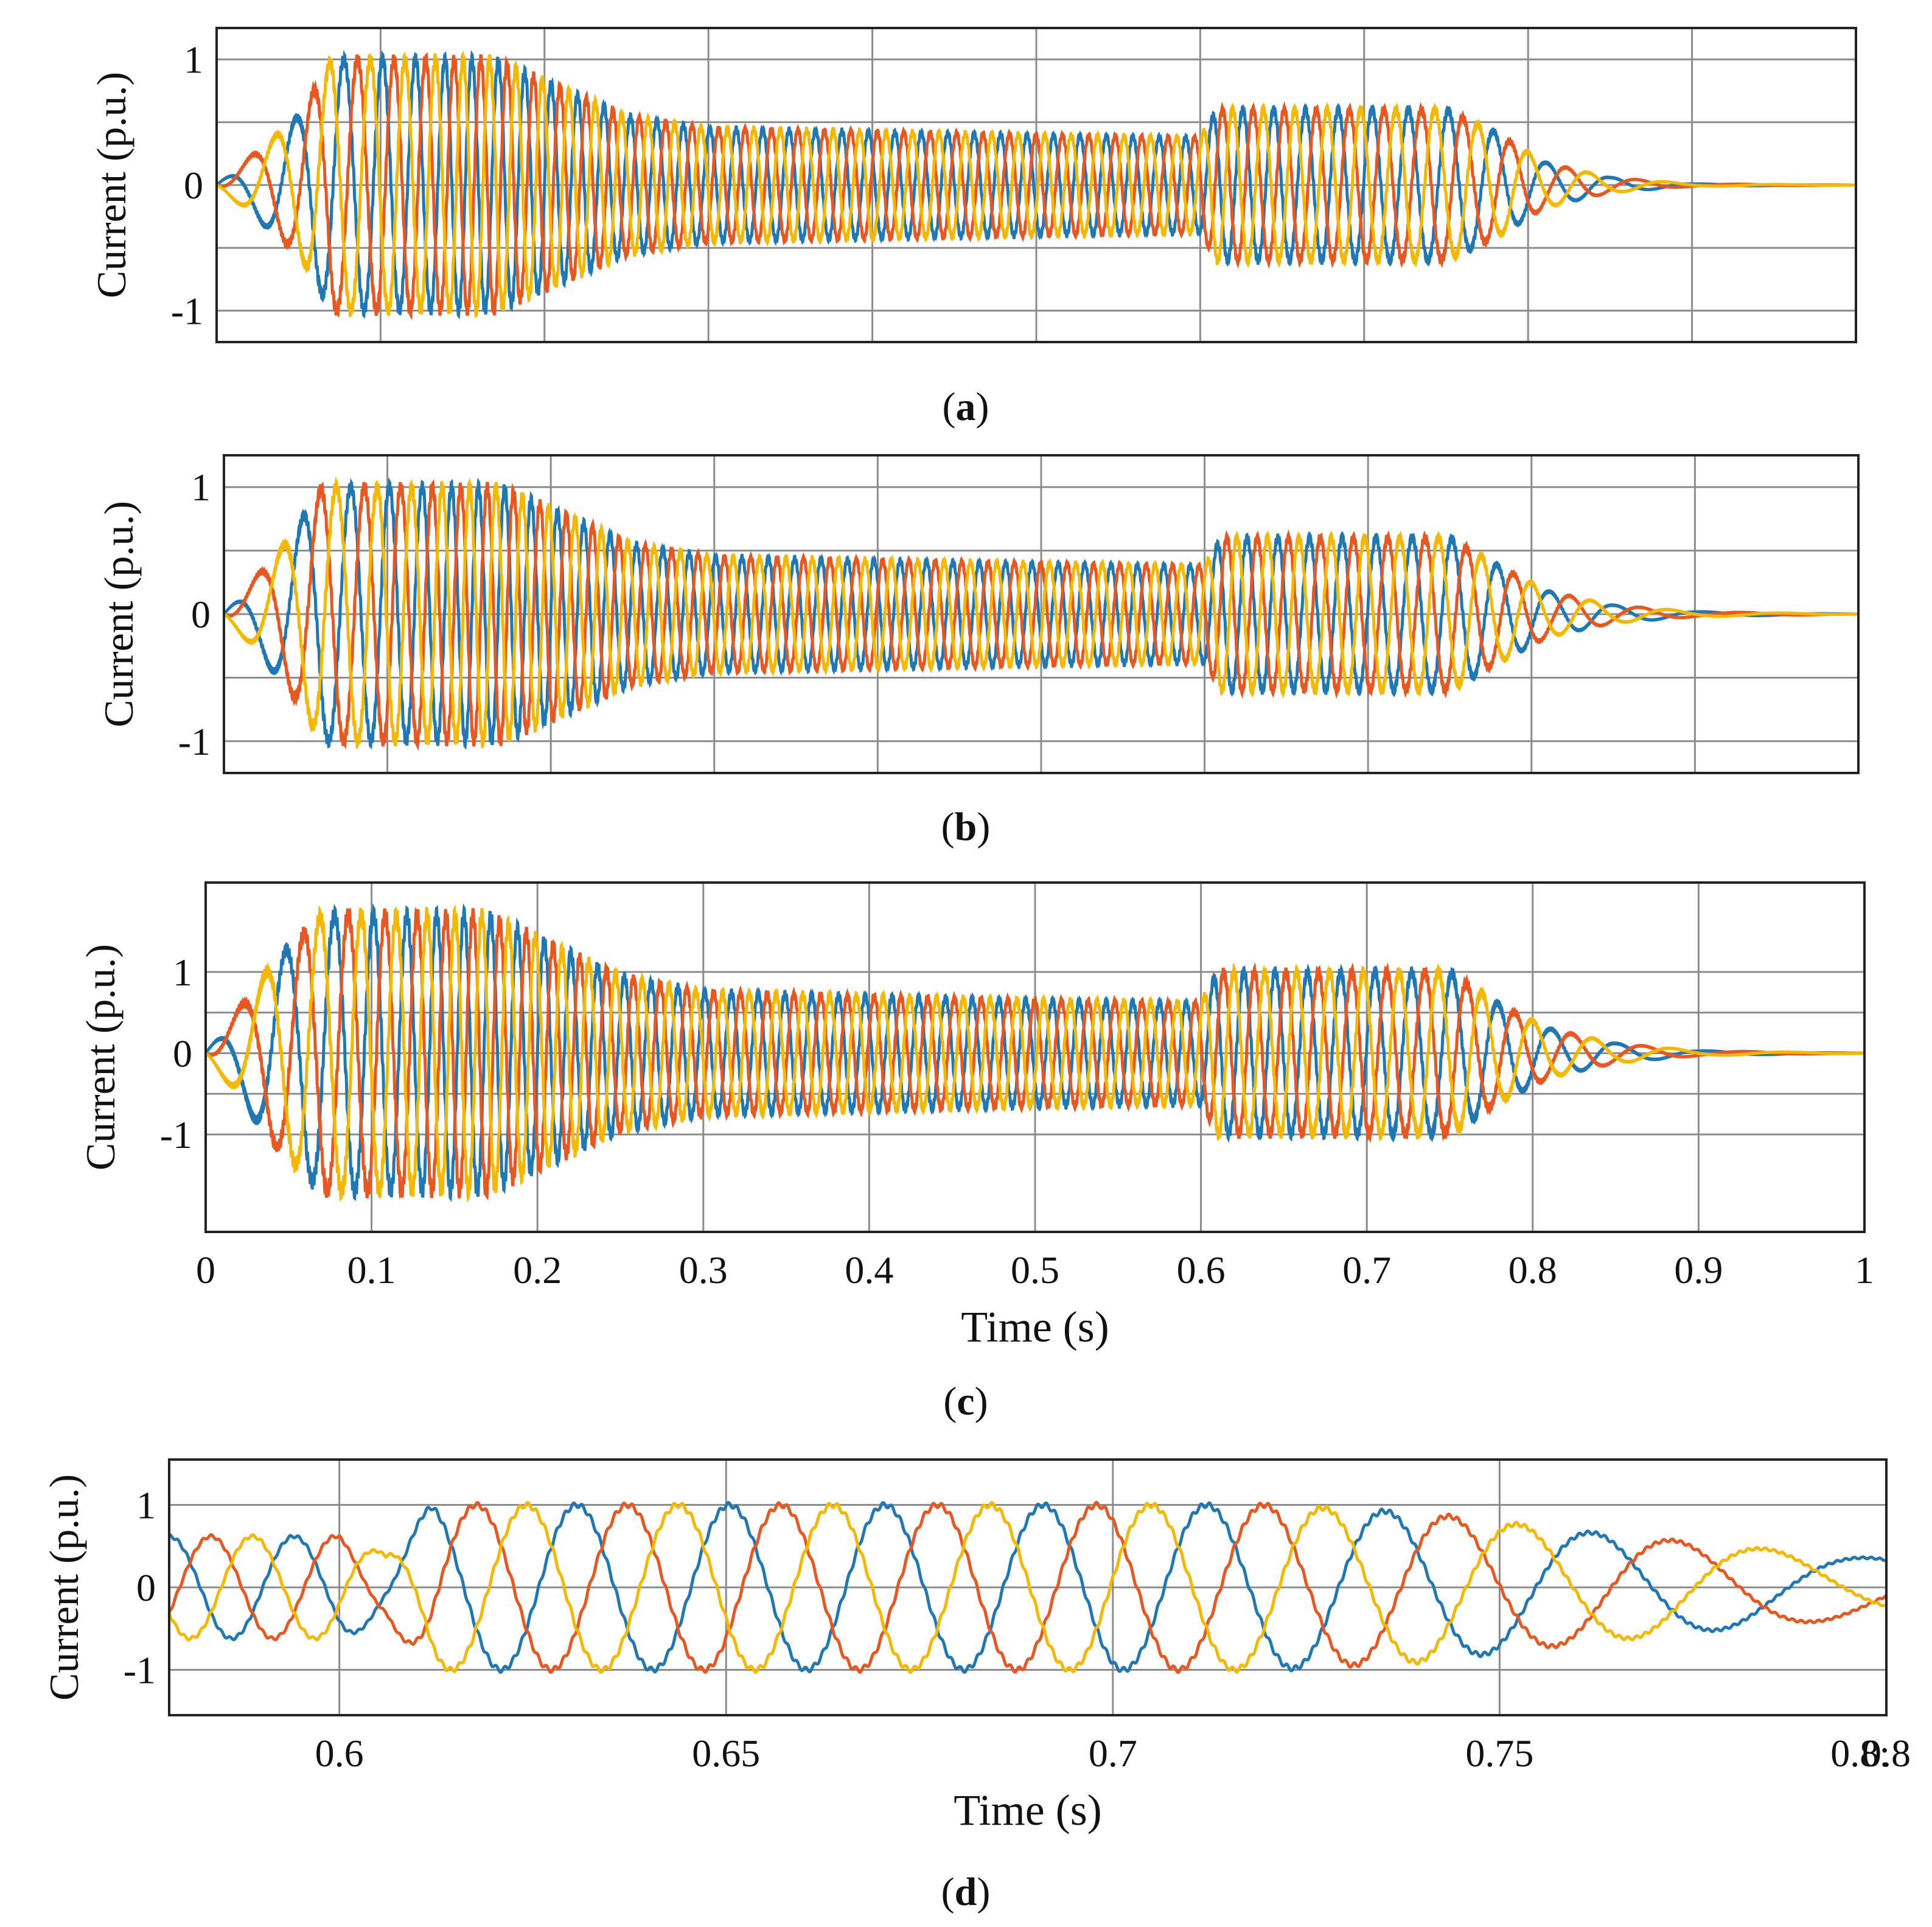  What do you see at coordinates (966, 827) in the screenshot?
I see `panel-caption: (b)` at bounding box center [966, 827].